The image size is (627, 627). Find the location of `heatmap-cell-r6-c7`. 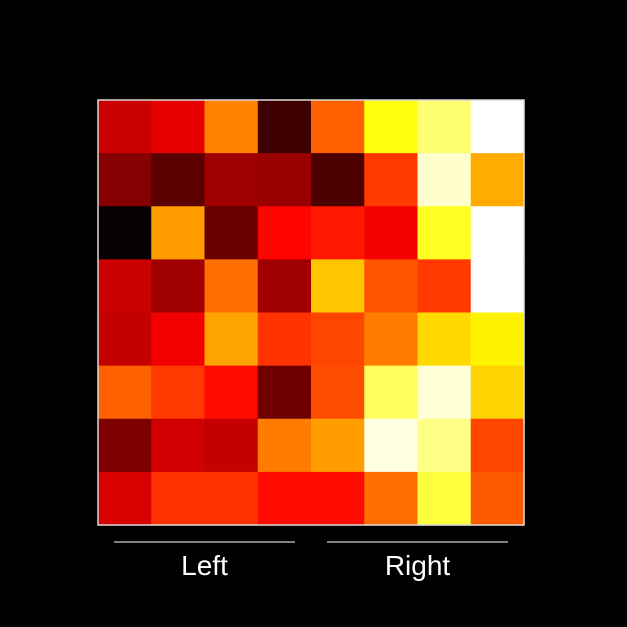

heatmap-cell-r6-c7 is located at coordinates (497, 445).